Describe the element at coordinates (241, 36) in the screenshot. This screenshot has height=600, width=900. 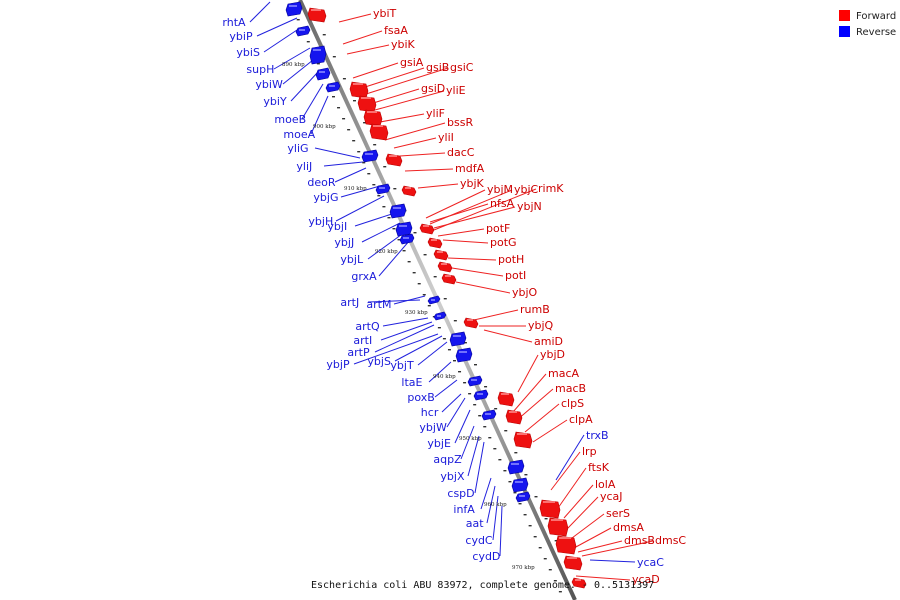
I see `gene-label-ybip: ybiP` at that location.